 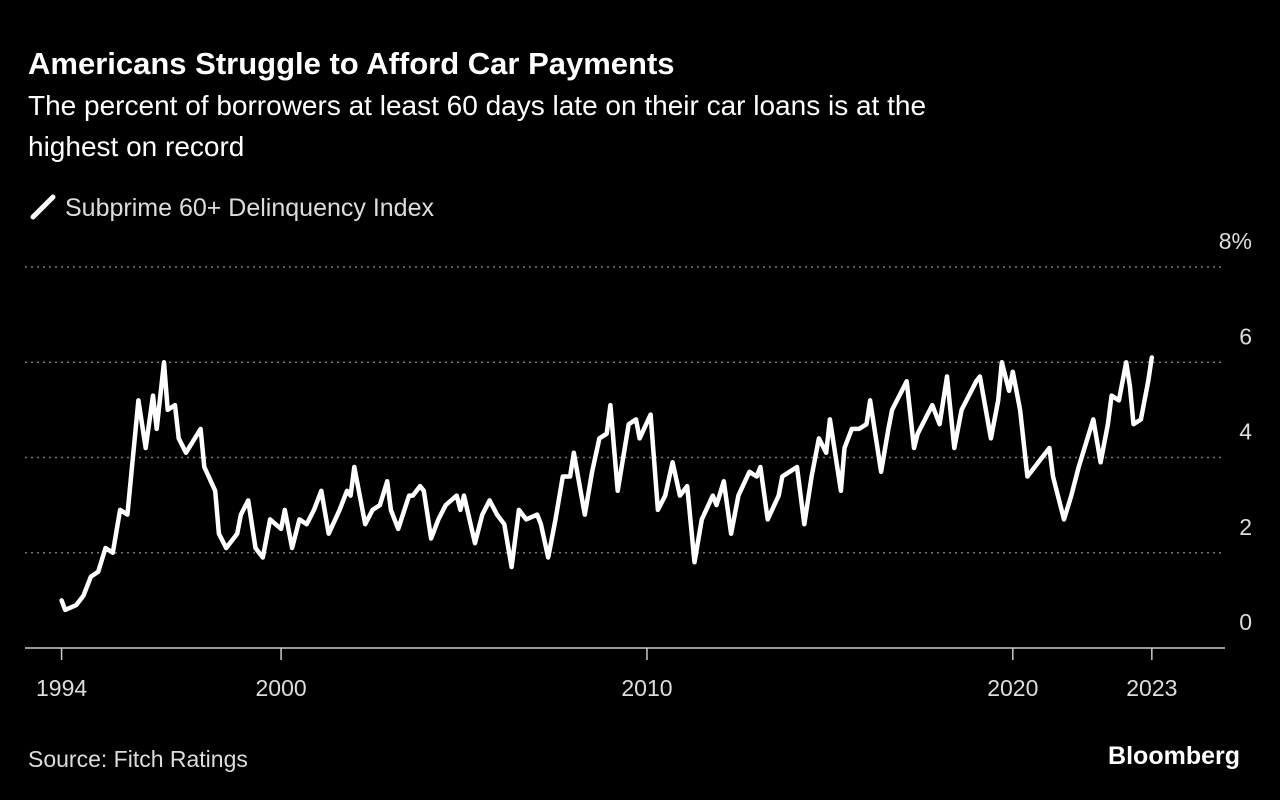 I want to click on y-tick-label: 8%, so click(x=1235, y=241).